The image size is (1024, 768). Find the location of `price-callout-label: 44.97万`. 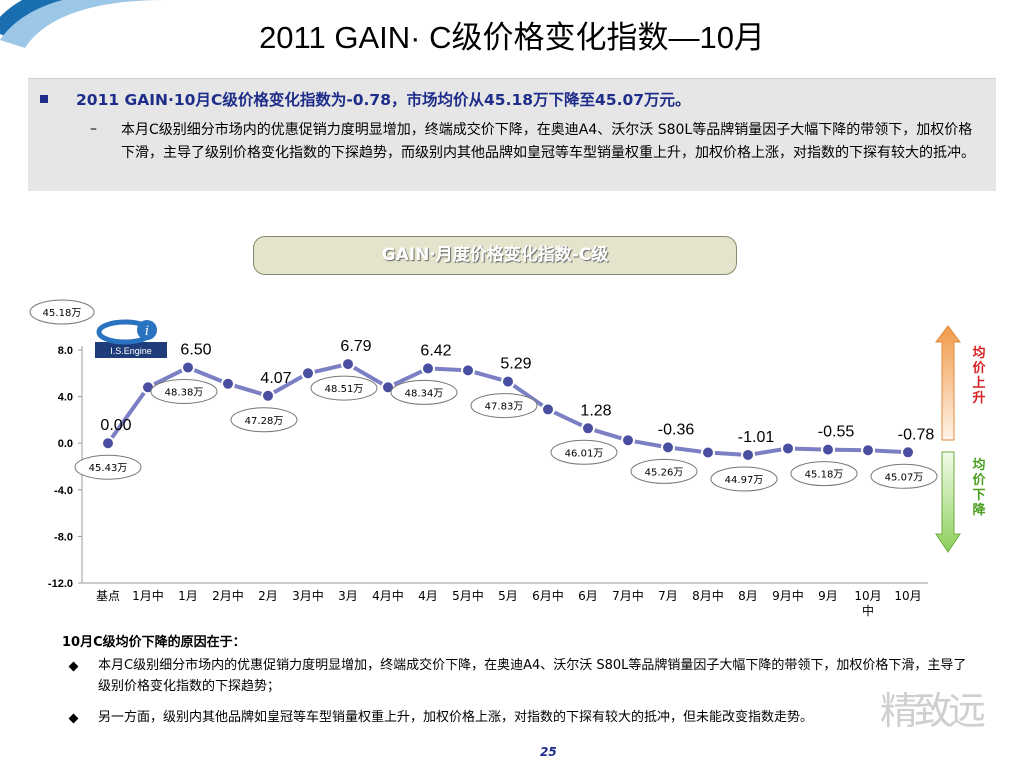

price-callout-label: 44.97万 is located at coordinates (744, 480).